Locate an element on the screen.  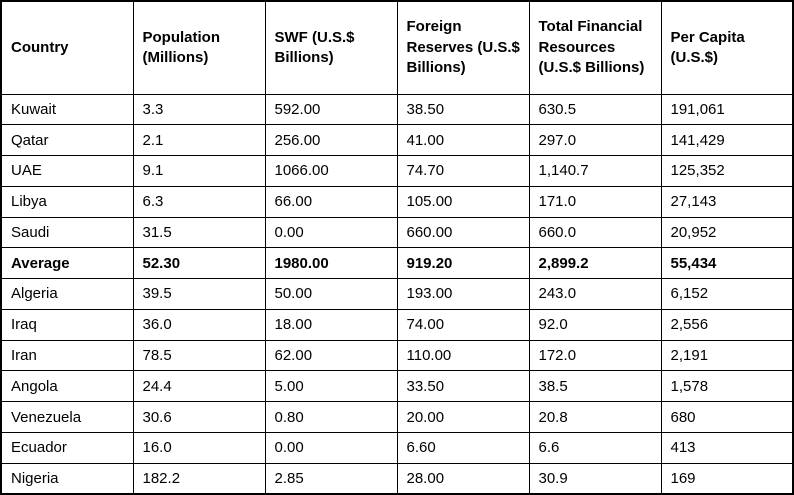
value-cell: 9.1 is located at coordinates (199, 171).